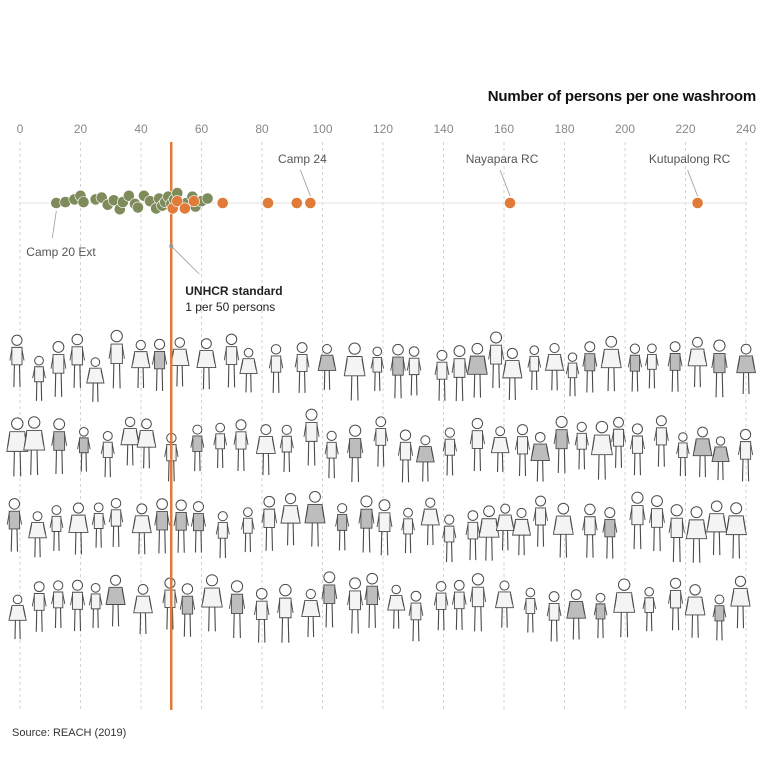  I want to click on annotation-label: Kutupalong RC, so click(690, 159).